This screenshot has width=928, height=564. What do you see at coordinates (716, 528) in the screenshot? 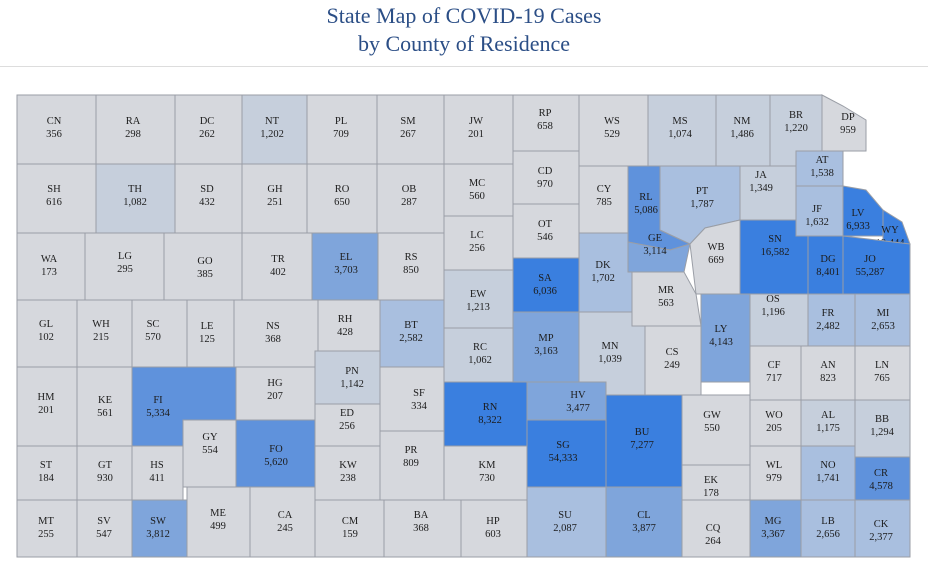
I see `county-cq: CQ 264` at bounding box center [716, 528].